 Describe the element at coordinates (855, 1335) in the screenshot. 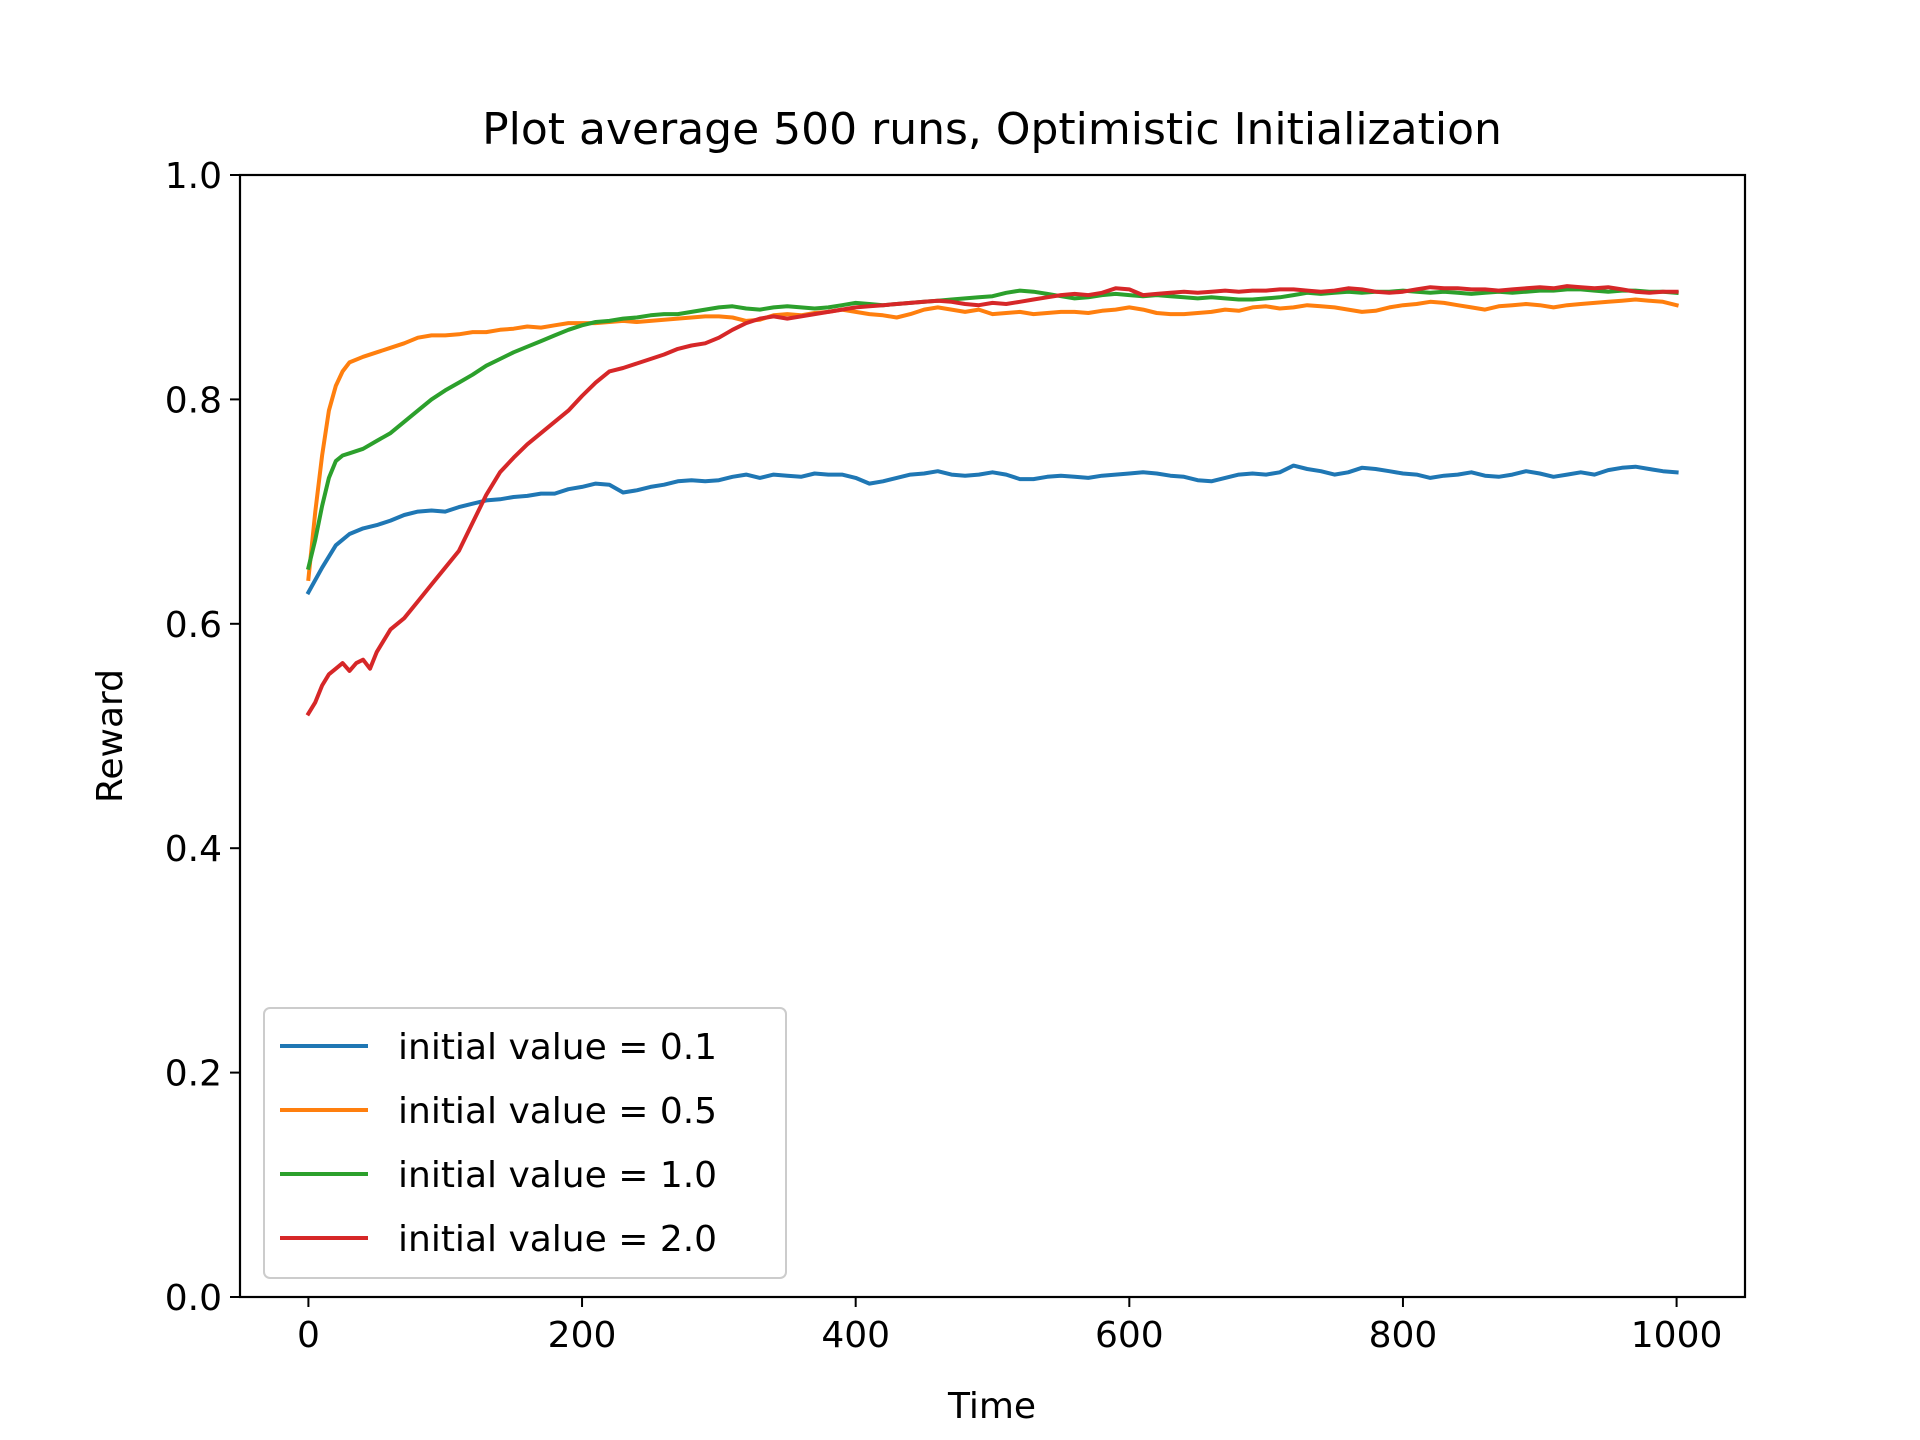

I see `x-tick-label: 400` at that location.